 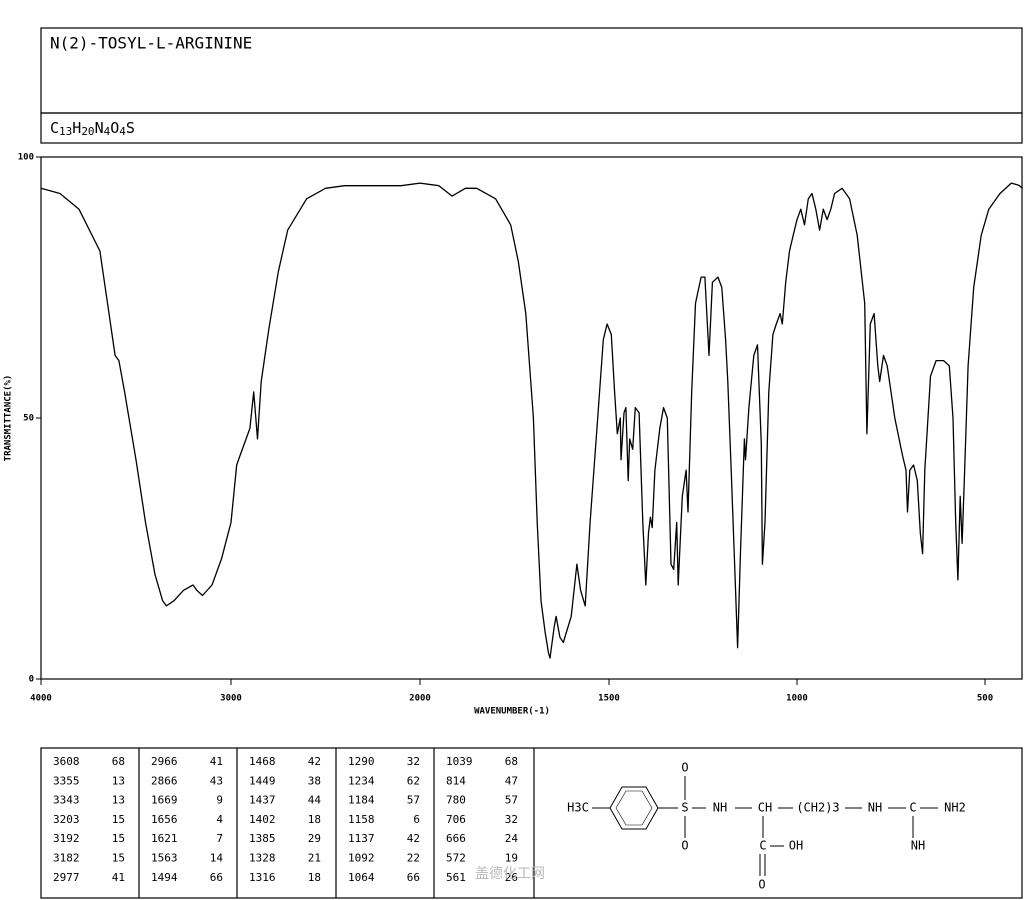 What do you see at coordinates (361, 858) in the screenshot?
I see `peak-wavenumber: 1092` at bounding box center [361, 858].